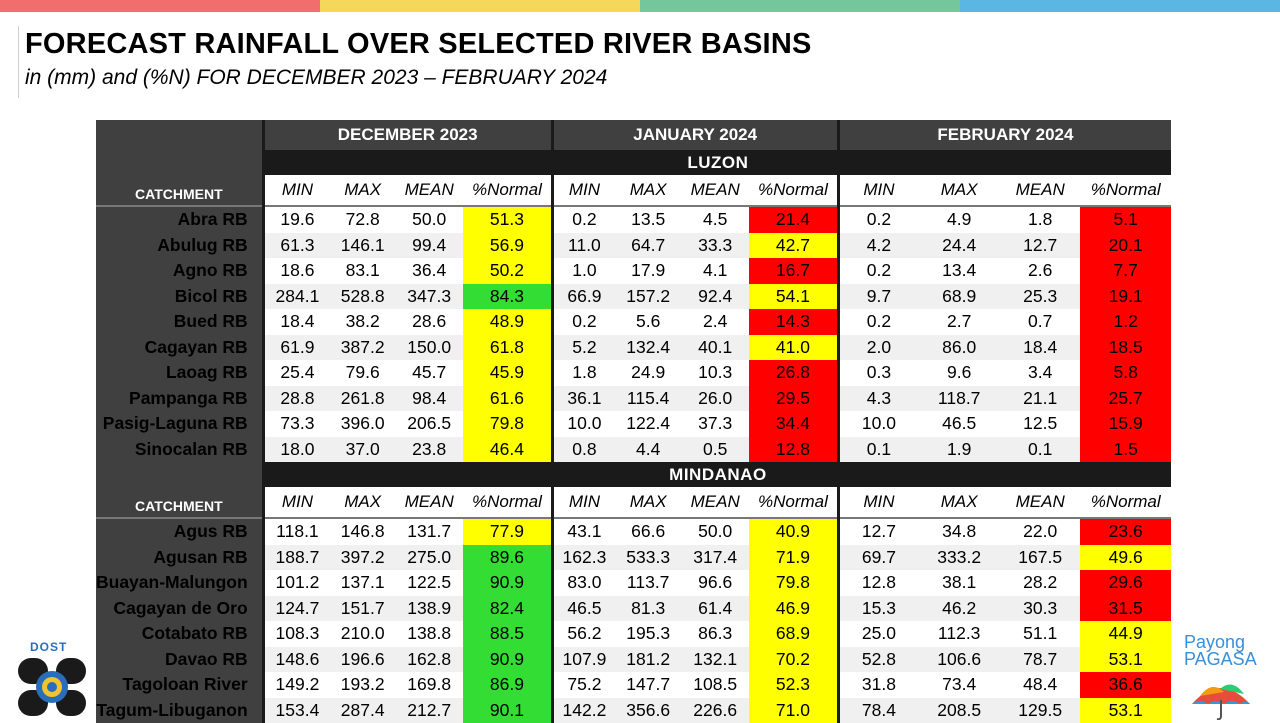 This screenshot has width=1280, height=723. Describe the element at coordinates (296, 502) in the screenshot. I see `column-header-min: MIN` at that location.